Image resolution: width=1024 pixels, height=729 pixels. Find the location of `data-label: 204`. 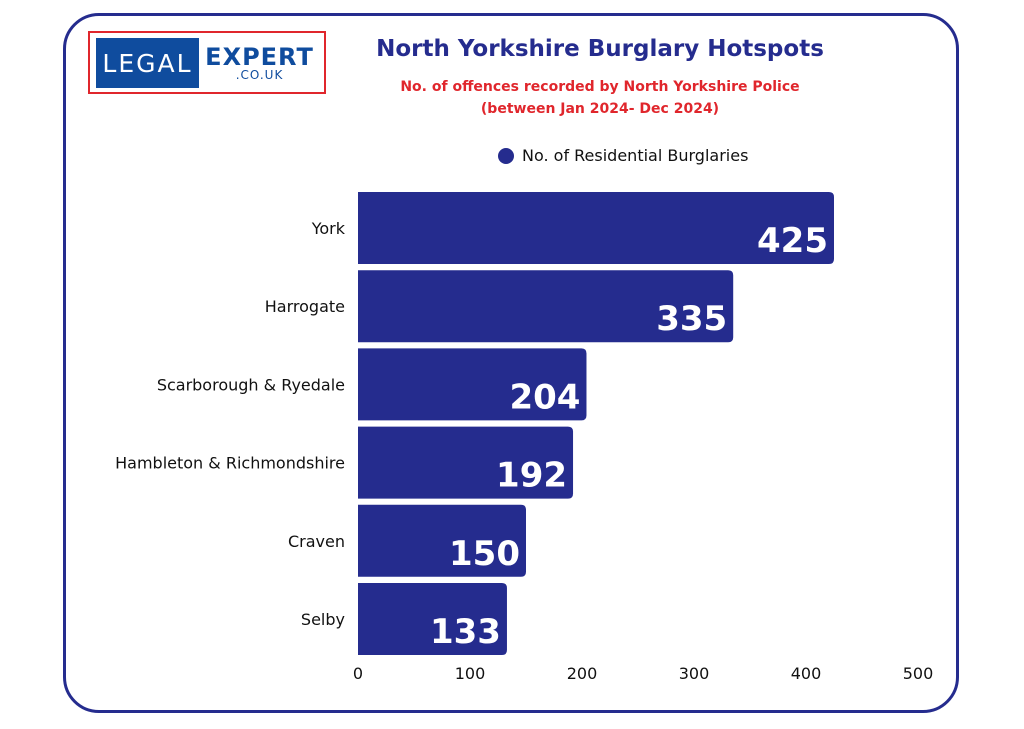

data-label: 204 is located at coordinates (544, 397).